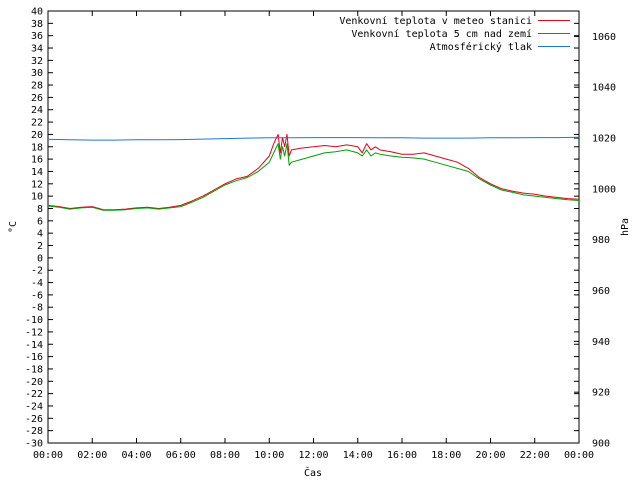  I want to click on y2-tick-label: 920, so click(601, 393).